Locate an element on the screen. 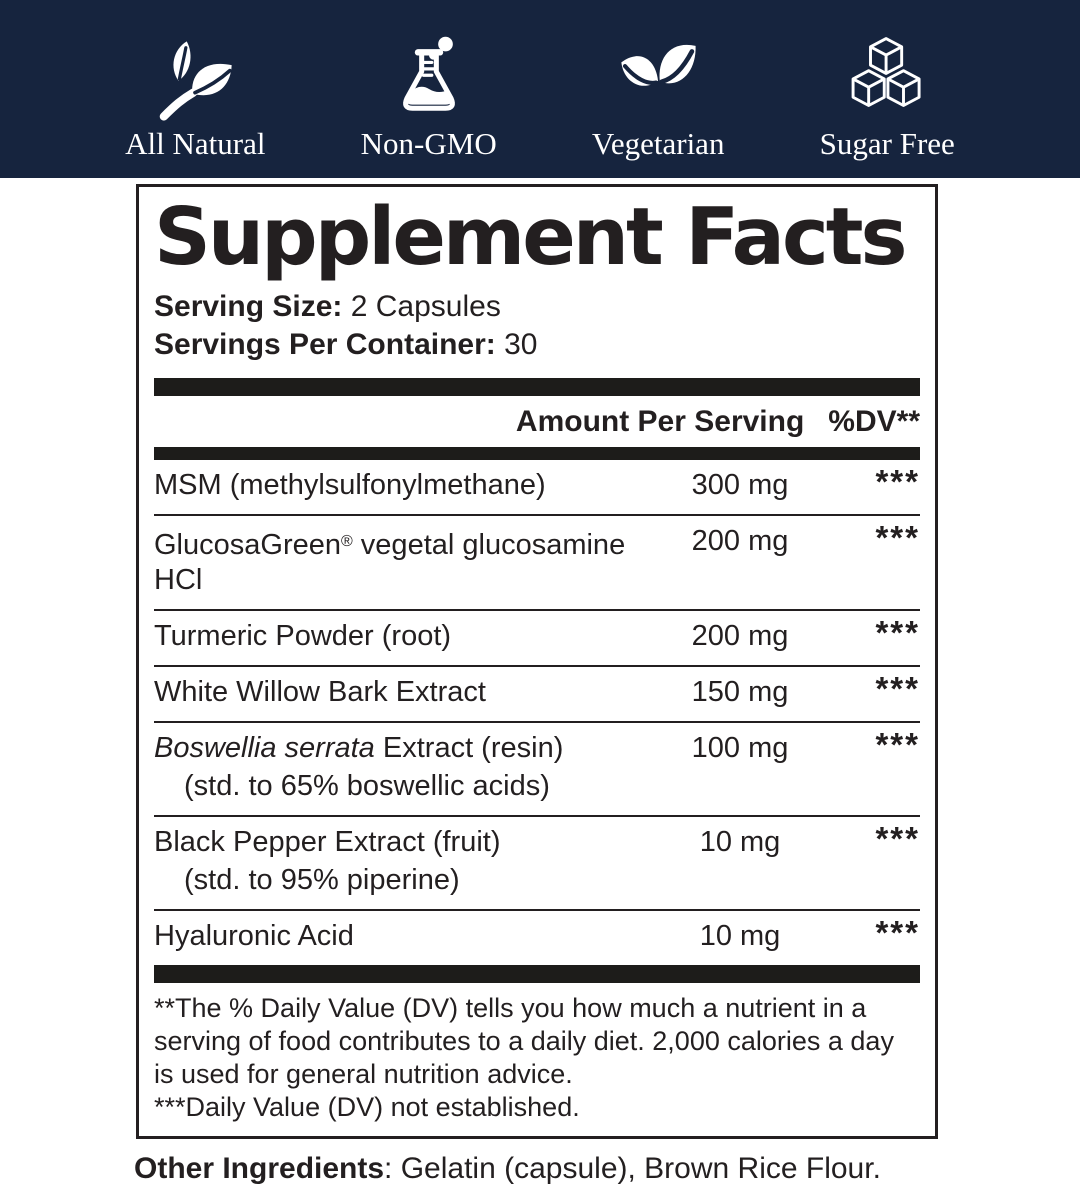  ingredient-name-text: White Willow Bark Extract is located at coordinates (320, 691).